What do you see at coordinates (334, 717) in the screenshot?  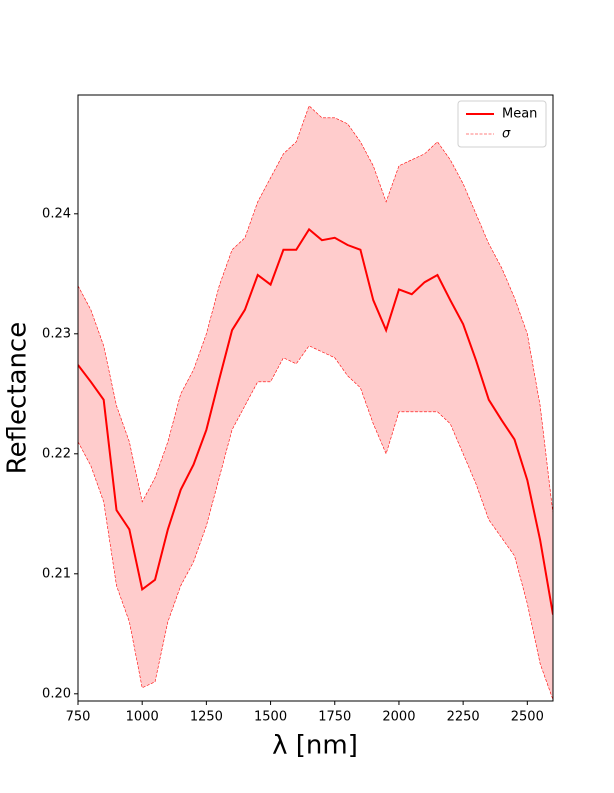 I see `x-tick-label: 1750` at bounding box center [334, 717].